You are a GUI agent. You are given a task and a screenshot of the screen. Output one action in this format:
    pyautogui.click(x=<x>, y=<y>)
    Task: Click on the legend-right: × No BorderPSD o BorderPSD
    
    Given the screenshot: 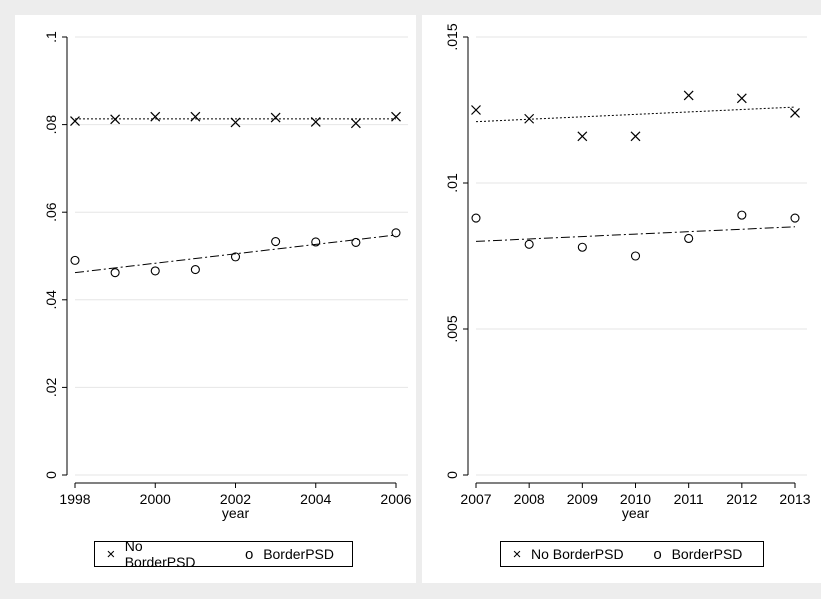 What is the action you would take?
    pyautogui.click(x=632, y=554)
    